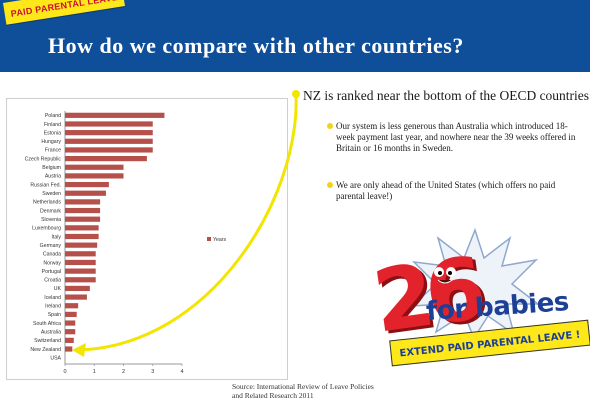  What do you see at coordinates (209, 239) in the screenshot?
I see `legend-swatch` at bounding box center [209, 239].